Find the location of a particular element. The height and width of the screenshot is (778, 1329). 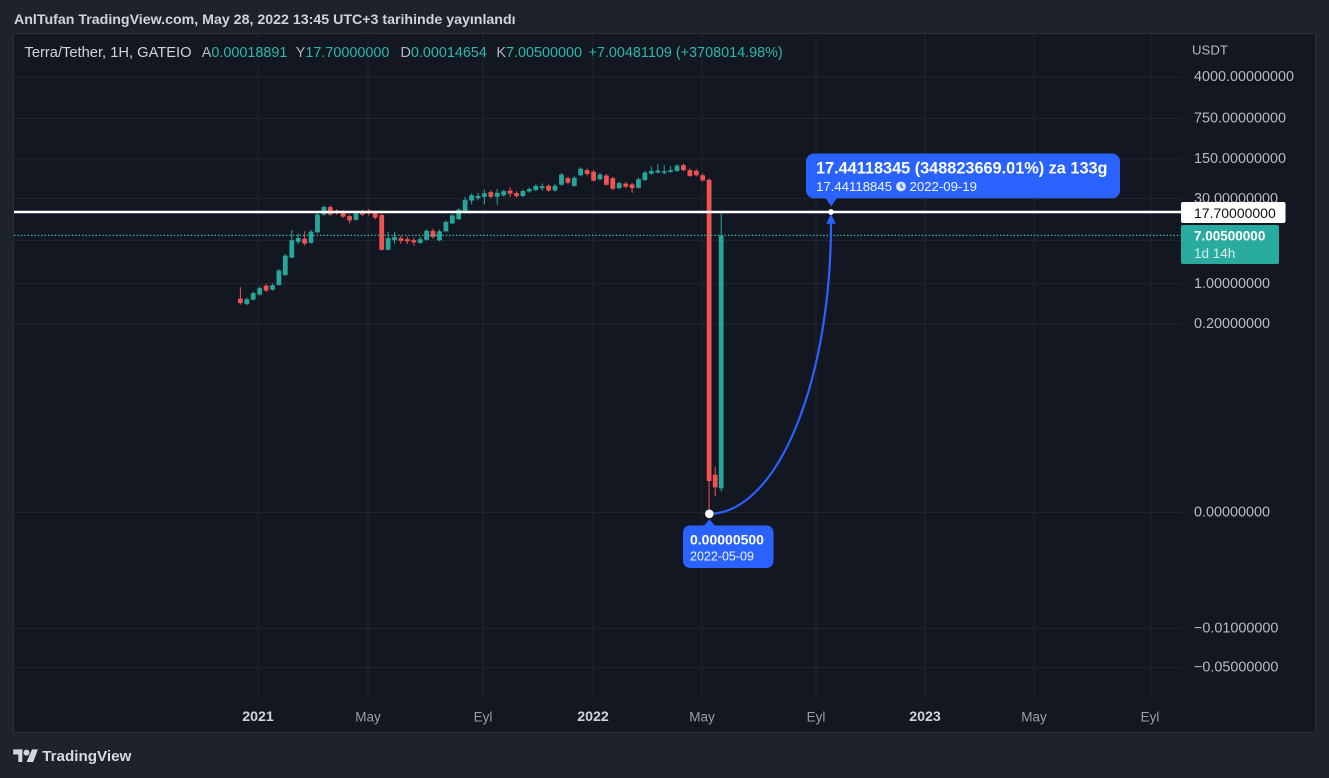

svg-text: 0.00000500 is located at coordinates (727, 540).